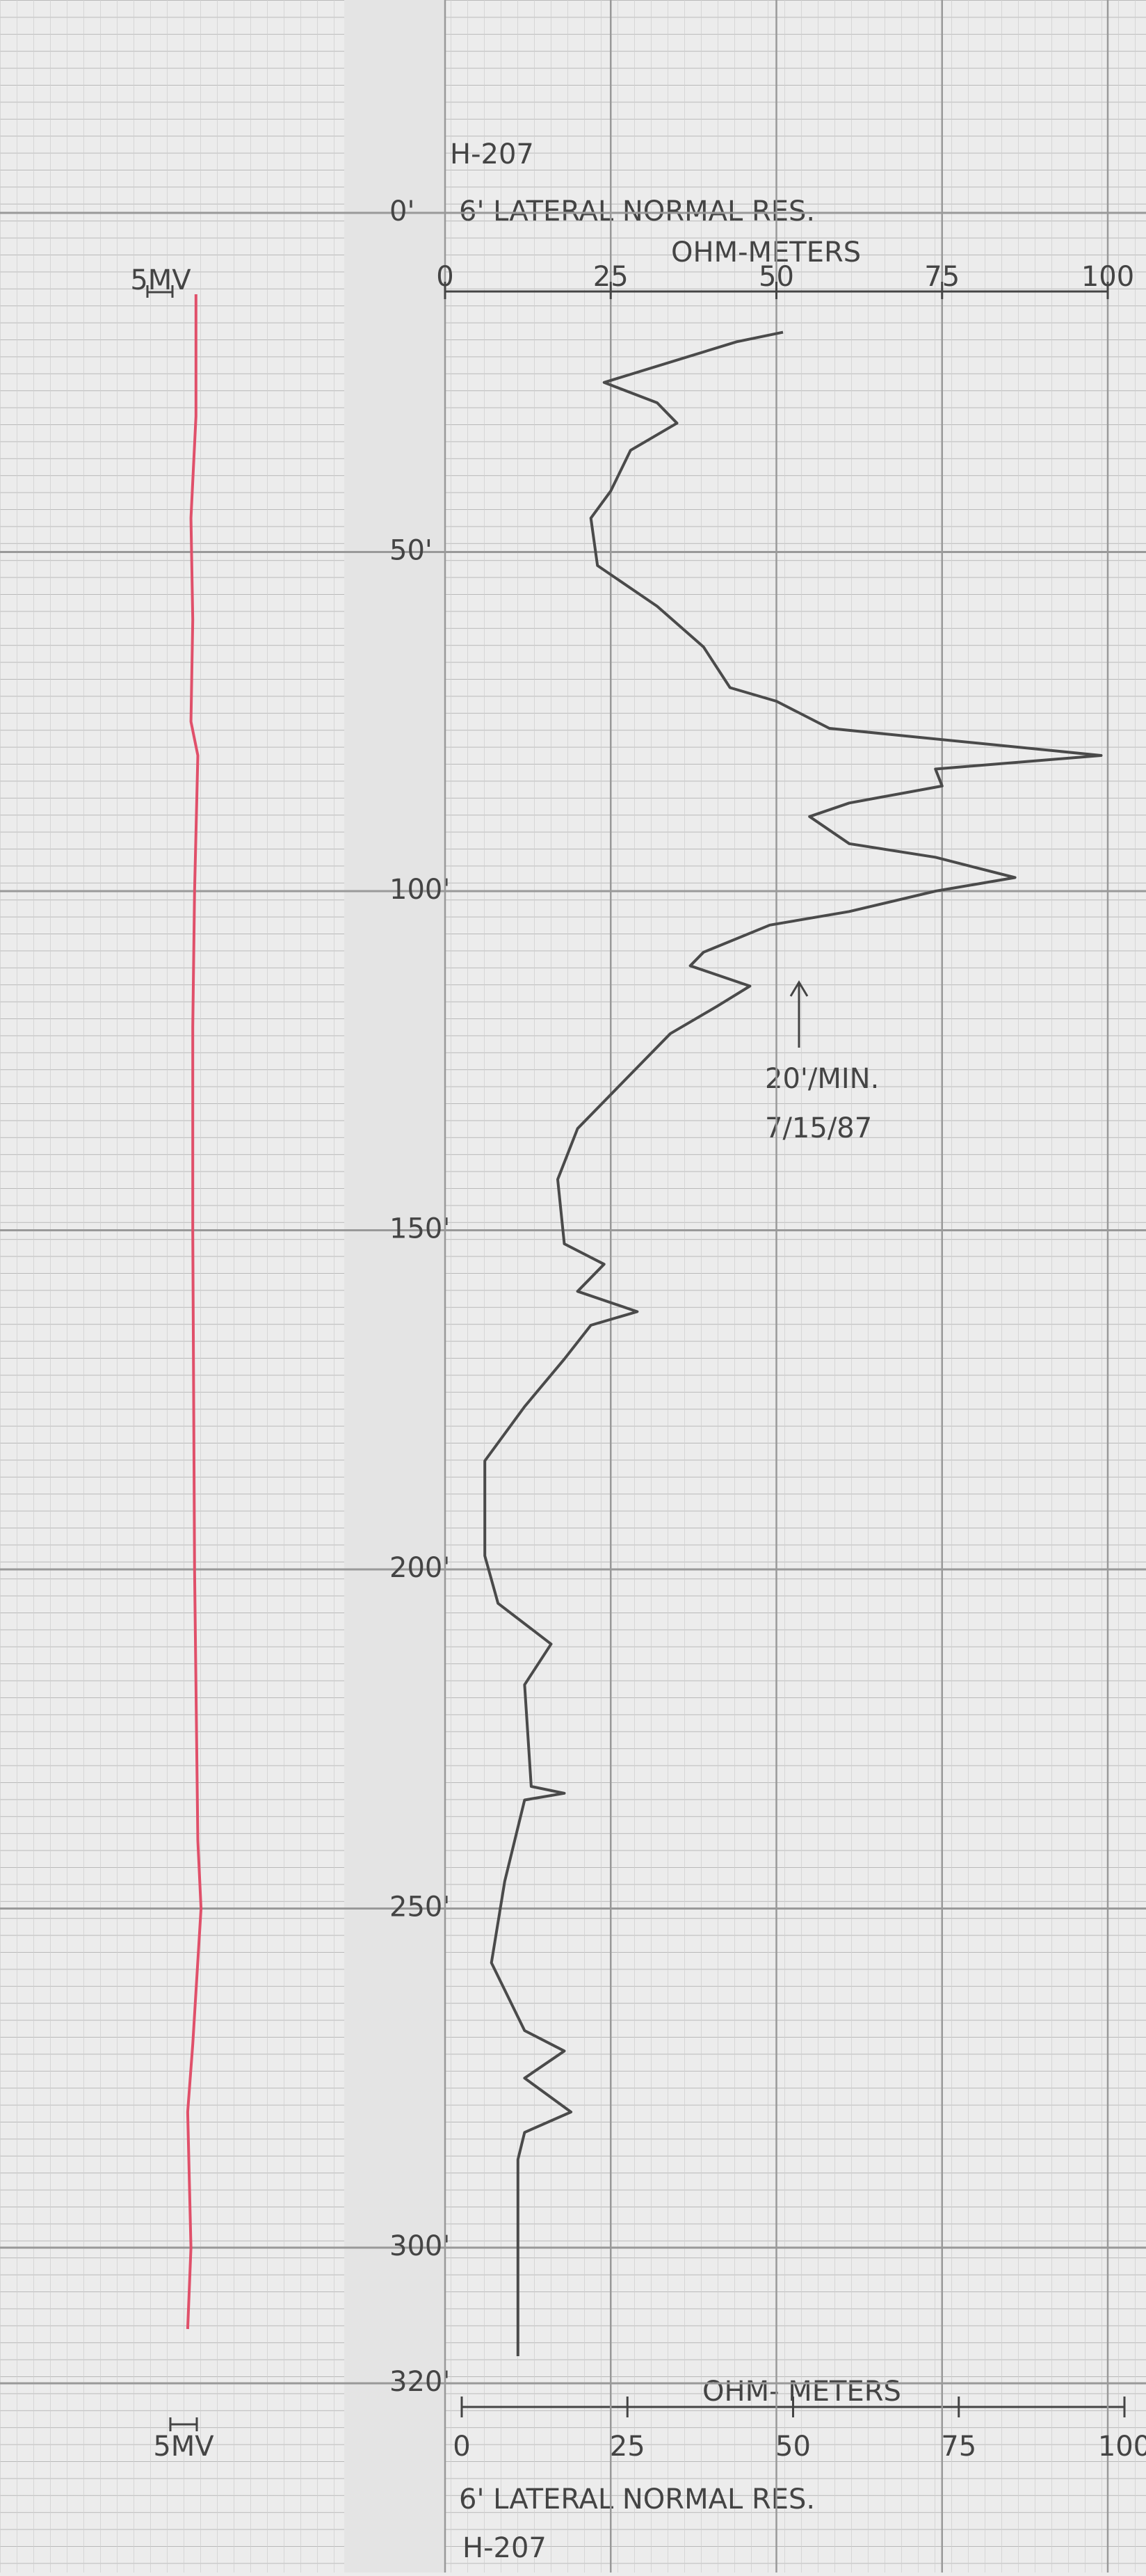 Image resolution: width=1146 pixels, height=2576 pixels. What do you see at coordinates (394, 1286) in the screenshot?
I see `depth-track` at bounding box center [394, 1286].